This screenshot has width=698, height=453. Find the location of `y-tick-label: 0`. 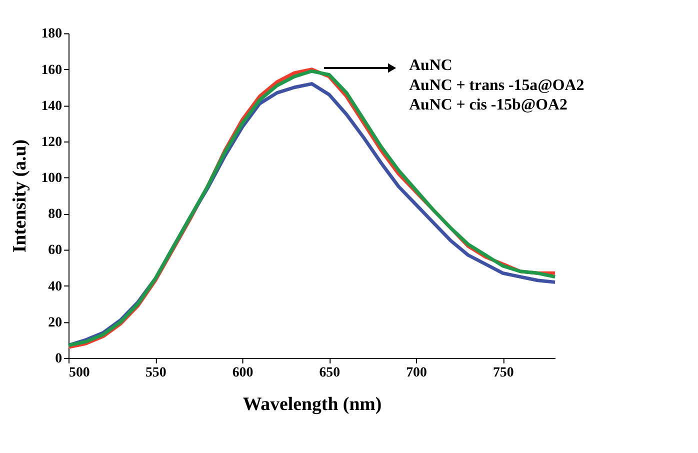

y-tick-label: 0 is located at coordinates (58, 358).